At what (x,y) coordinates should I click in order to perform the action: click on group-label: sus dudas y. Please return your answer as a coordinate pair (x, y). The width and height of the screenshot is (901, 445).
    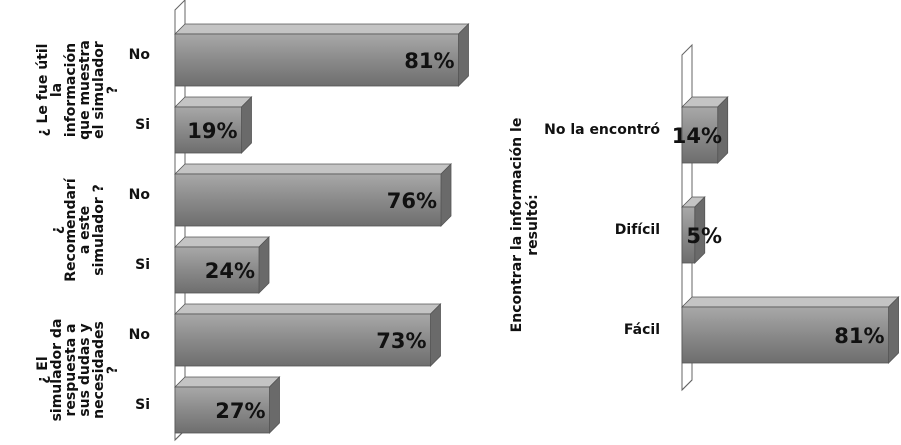
    Looking at the image, I should click on (85, 369).